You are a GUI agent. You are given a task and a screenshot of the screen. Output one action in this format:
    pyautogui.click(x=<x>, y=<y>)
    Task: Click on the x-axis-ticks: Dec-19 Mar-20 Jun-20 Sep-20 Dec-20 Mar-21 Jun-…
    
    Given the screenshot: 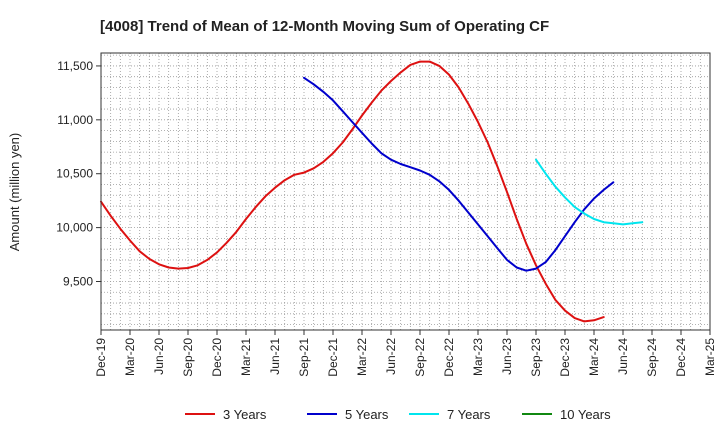 What is the action you would take?
    pyautogui.click(x=405, y=353)
    